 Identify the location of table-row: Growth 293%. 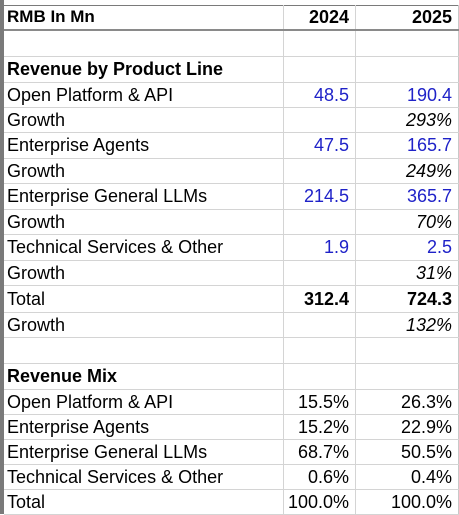
(231, 120).